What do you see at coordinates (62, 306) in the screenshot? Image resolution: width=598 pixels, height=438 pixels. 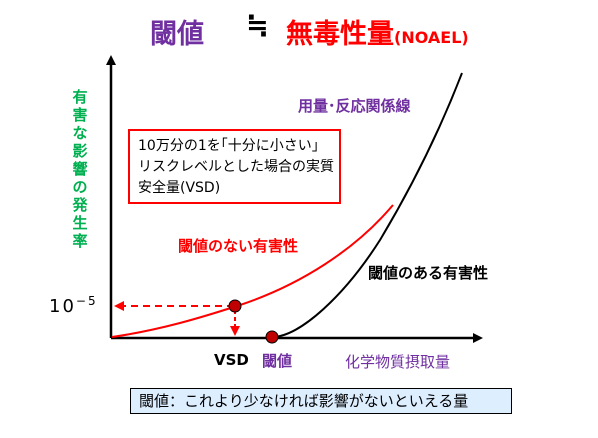 I see `y-tick-base: 10` at bounding box center [62, 306].